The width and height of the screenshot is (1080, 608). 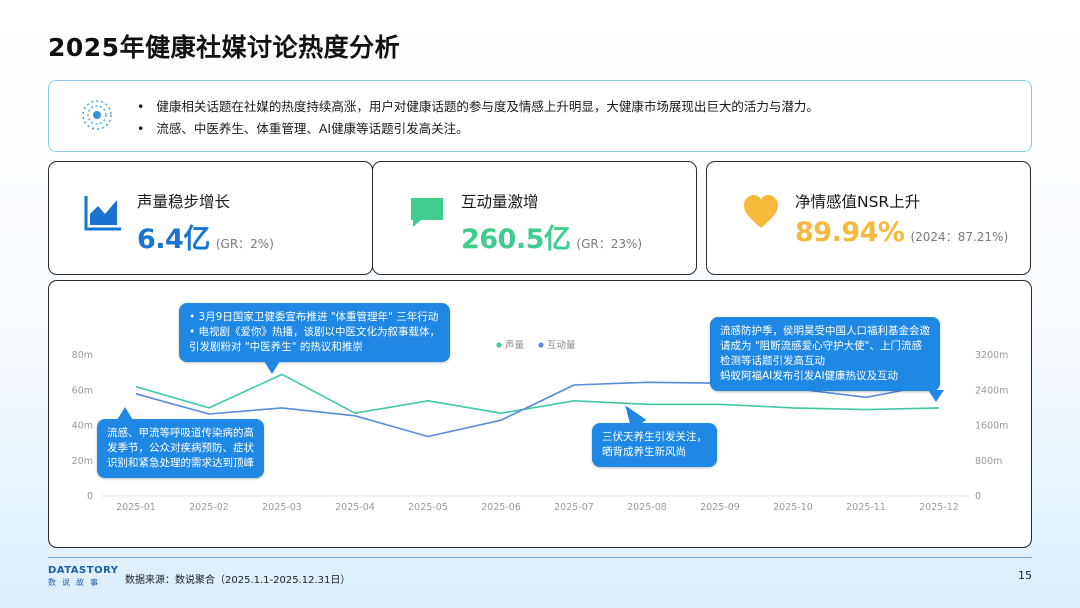 What do you see at coordinates (991, 355) in the screenshot?
I see `right-axis-tick-label: 3200m` at bounding box center [991, 355].